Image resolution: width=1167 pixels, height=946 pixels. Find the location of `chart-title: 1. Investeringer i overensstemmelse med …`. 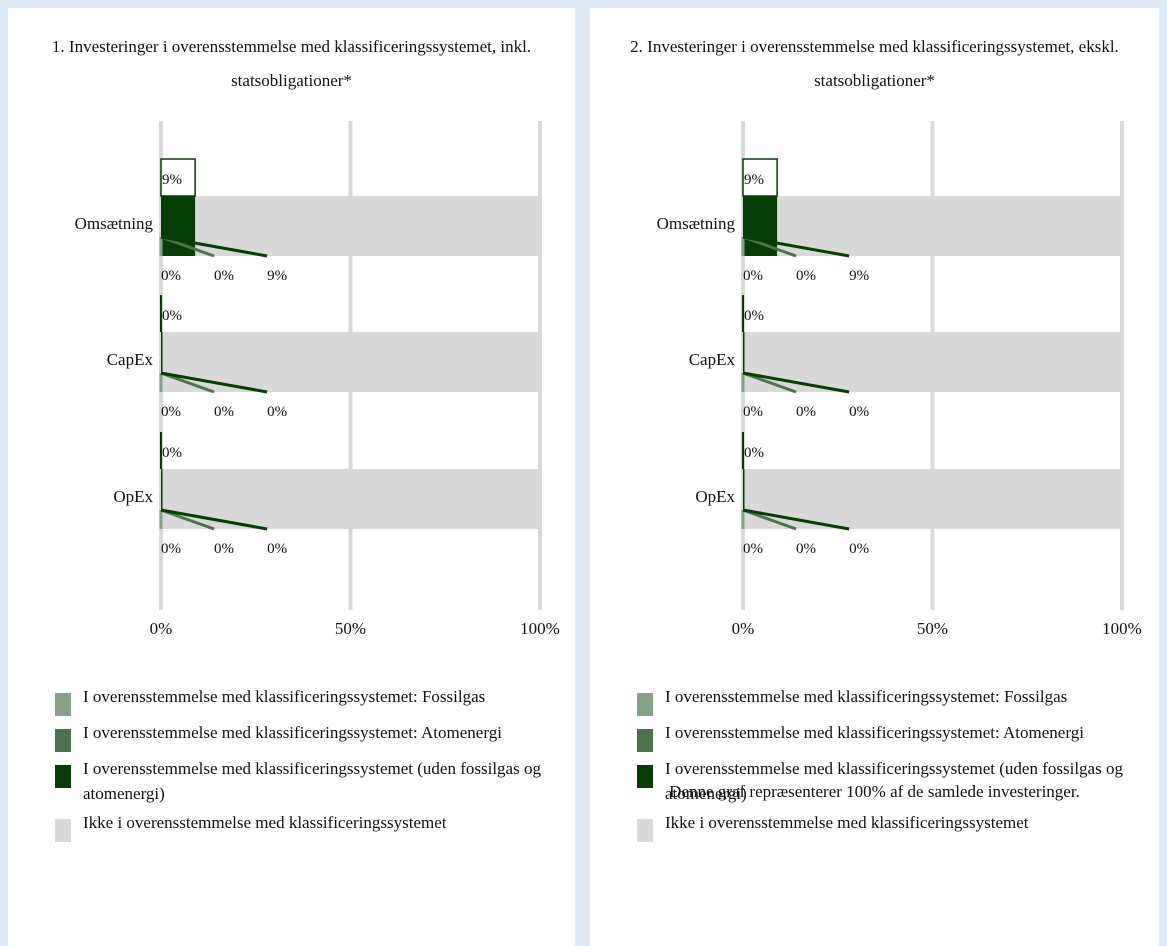

chart-title: 1. Investeringer i overensstemmelse med … is located at coordinates (291, 63).